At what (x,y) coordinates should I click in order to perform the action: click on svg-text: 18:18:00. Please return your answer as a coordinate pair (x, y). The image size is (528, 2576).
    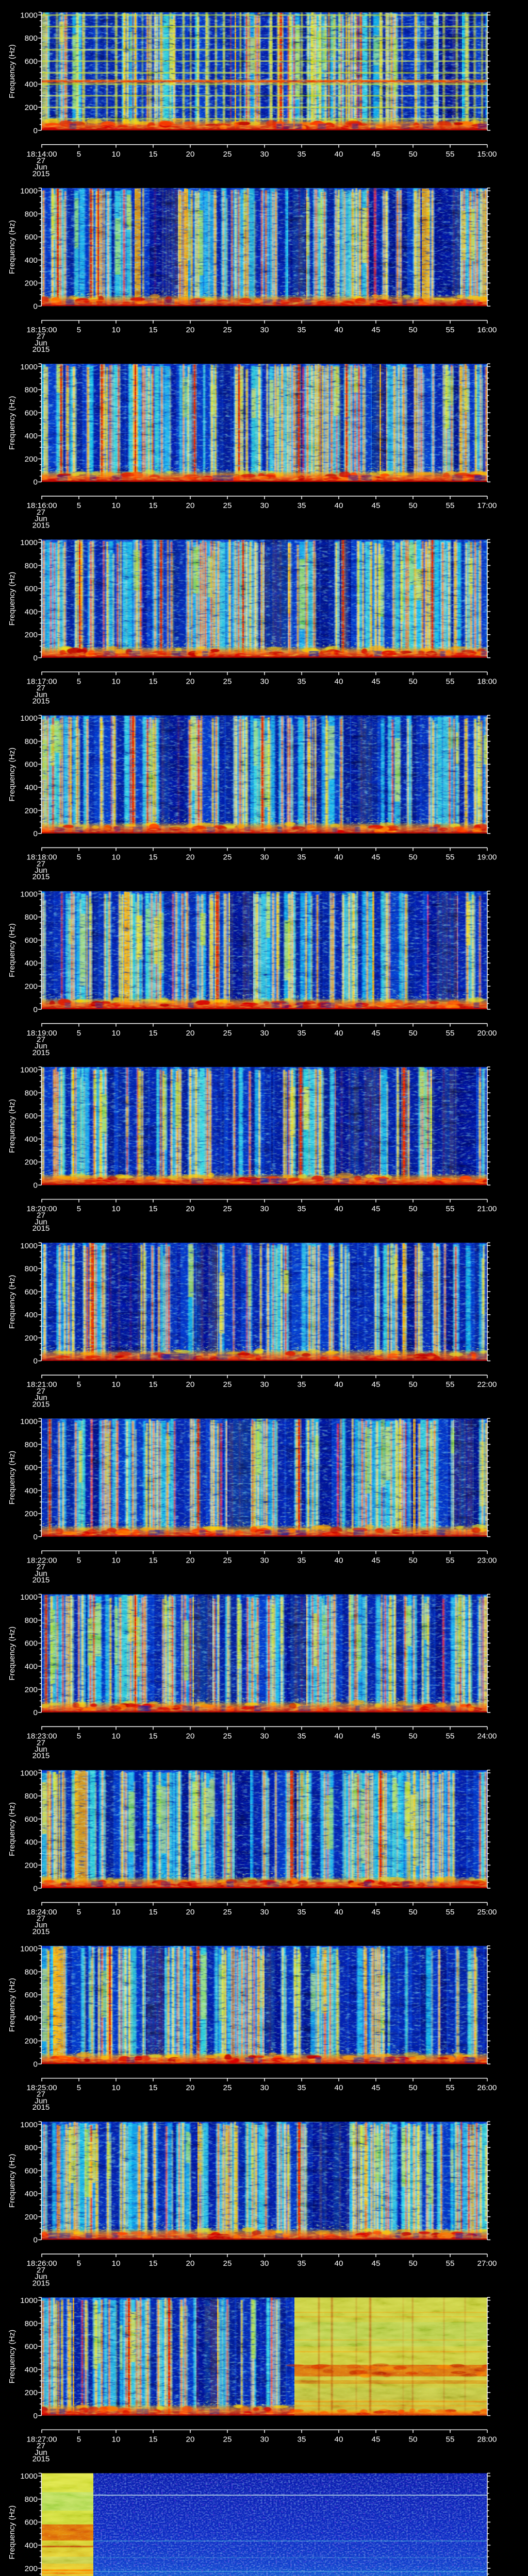
    Looking at the image, I should click on (41, 857).